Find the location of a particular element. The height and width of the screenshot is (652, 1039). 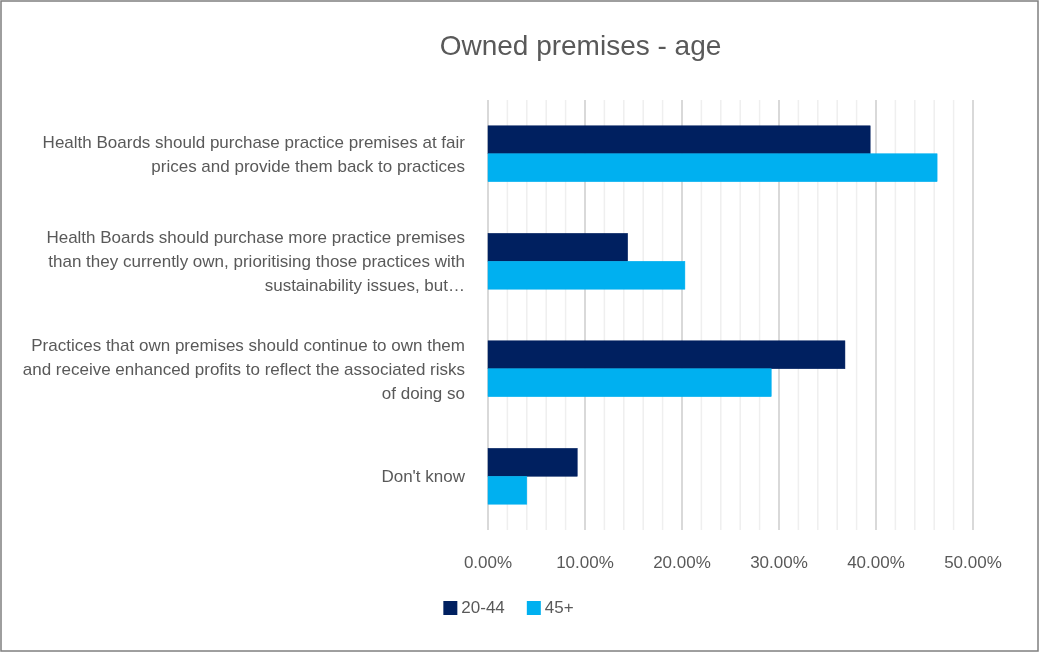

y-tick-label: Practices that own premises should continue to own them and receive enhanced profits to reflect the associated risks of doing so is located at coordinates (243, 369).